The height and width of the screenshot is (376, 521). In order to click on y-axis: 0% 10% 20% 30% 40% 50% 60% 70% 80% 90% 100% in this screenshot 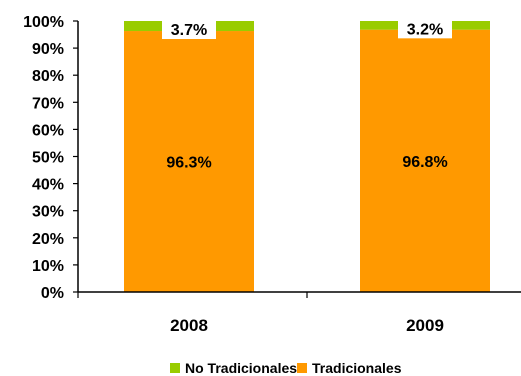, I will do `click(51, 158)`.